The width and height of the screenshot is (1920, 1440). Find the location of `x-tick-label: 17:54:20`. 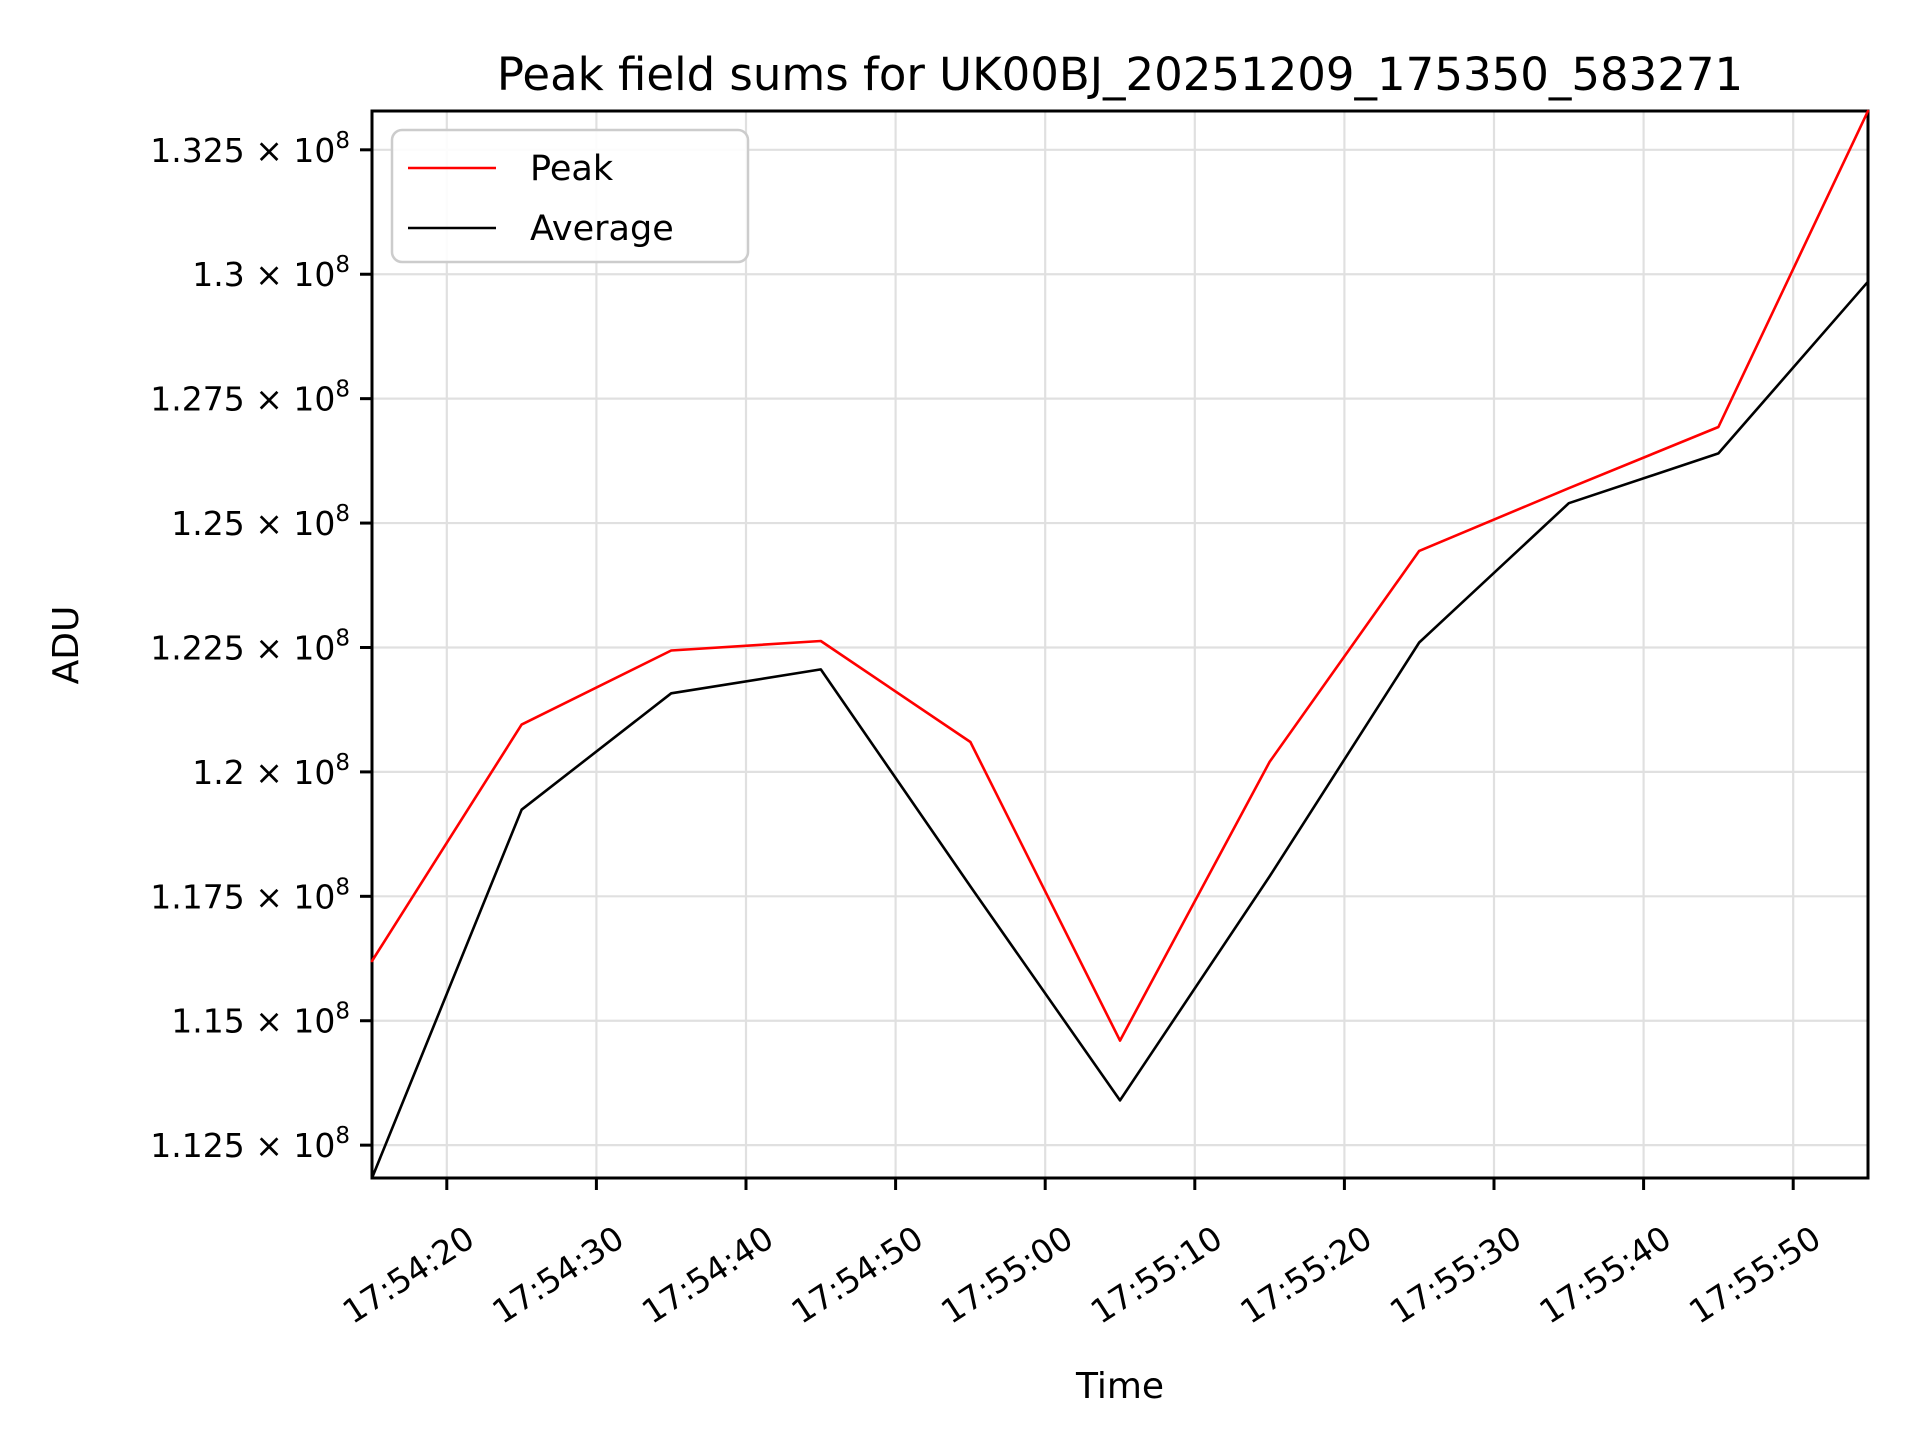

x-tick-label: 17:54:20 is located at coordinates (409, 1274).